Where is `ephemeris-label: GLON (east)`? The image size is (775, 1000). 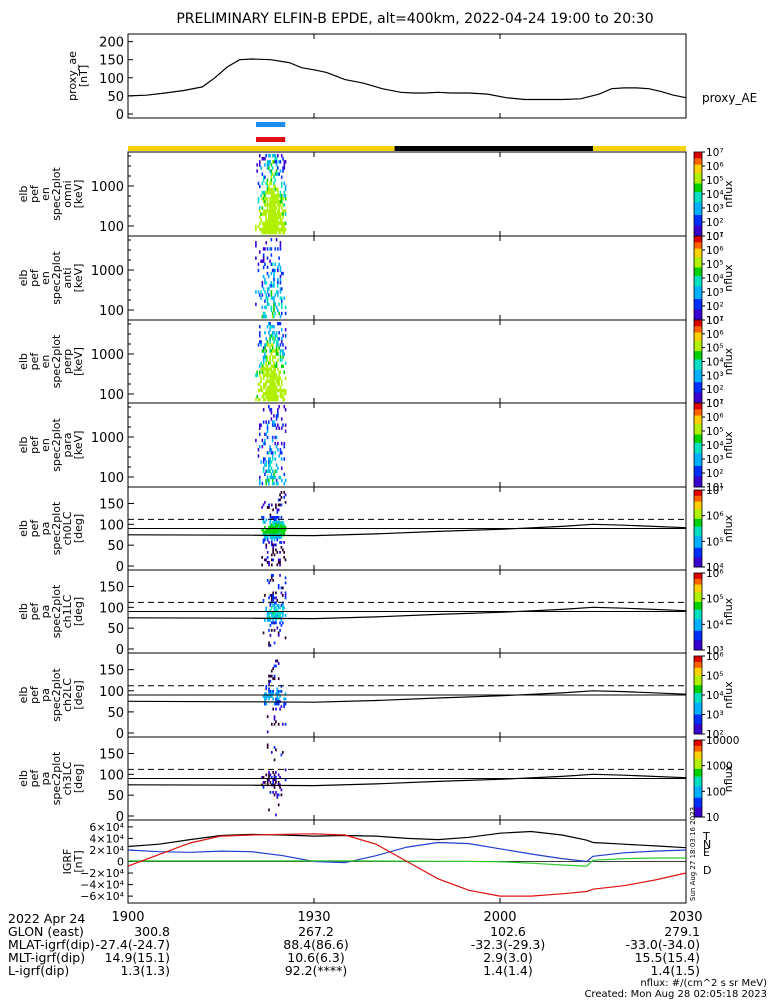
ephemeris-label: GLON (east) is located at coordinates (46, 931).